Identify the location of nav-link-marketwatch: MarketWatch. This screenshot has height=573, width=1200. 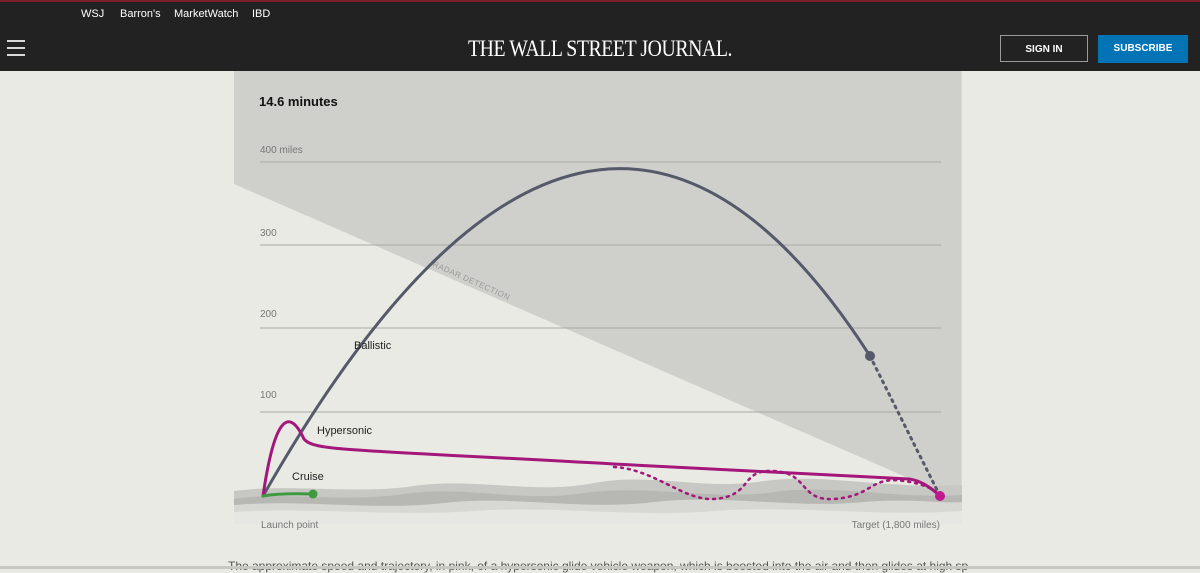
(206, 14).